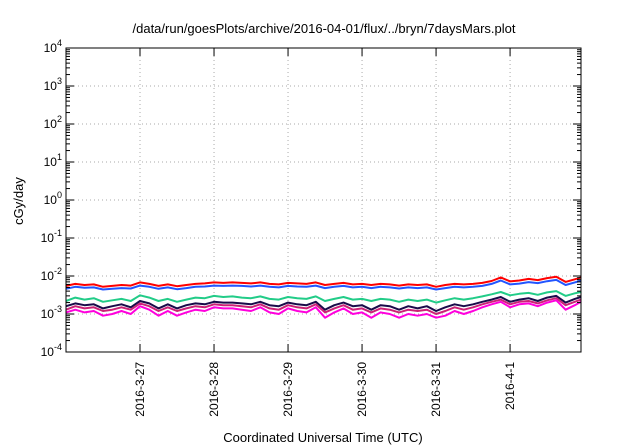  I want to click on series-group, so click(323, 297).